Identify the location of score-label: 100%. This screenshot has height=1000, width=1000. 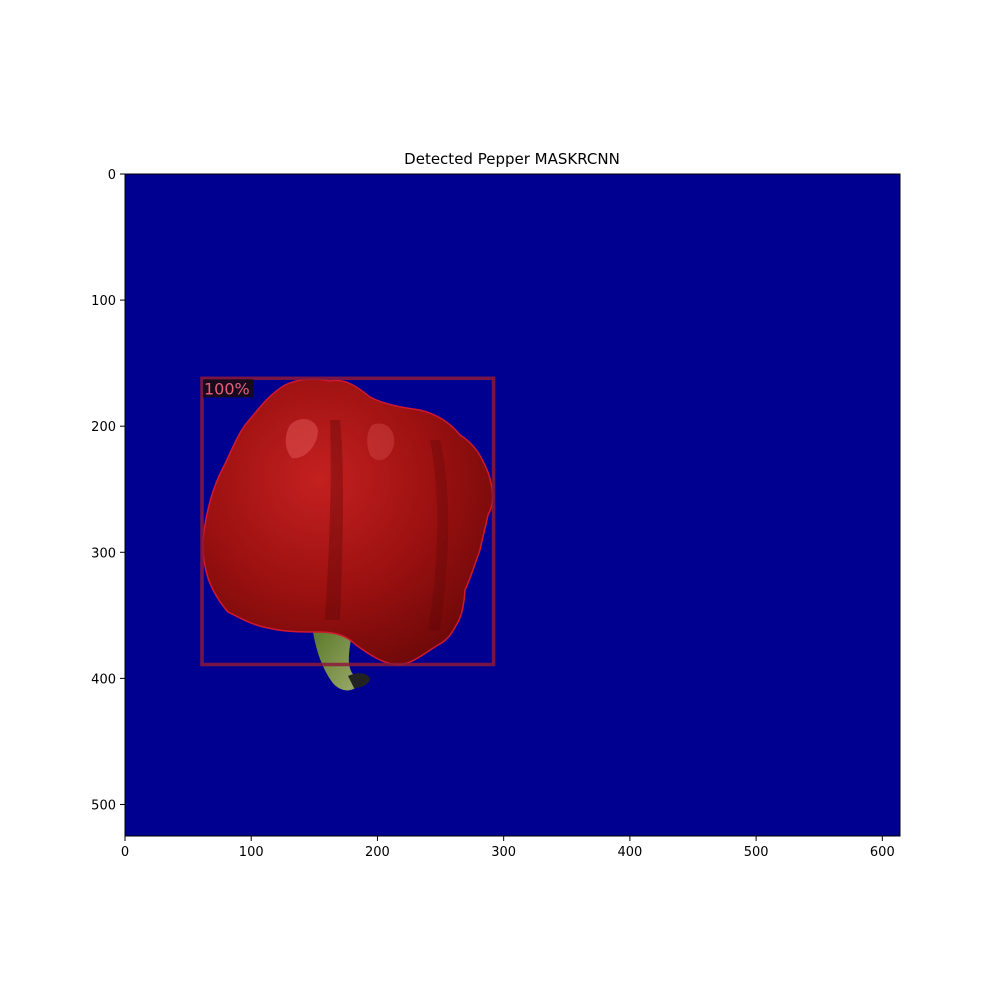
(227, 388).